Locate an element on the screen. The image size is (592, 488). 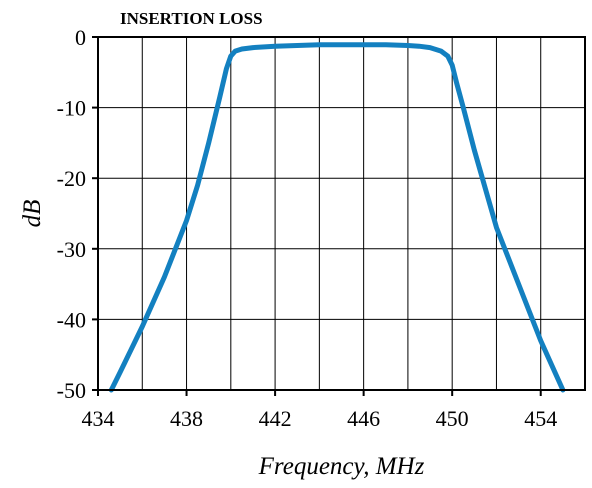
y-tick-label: -20 is located at coordinates (71, 178).